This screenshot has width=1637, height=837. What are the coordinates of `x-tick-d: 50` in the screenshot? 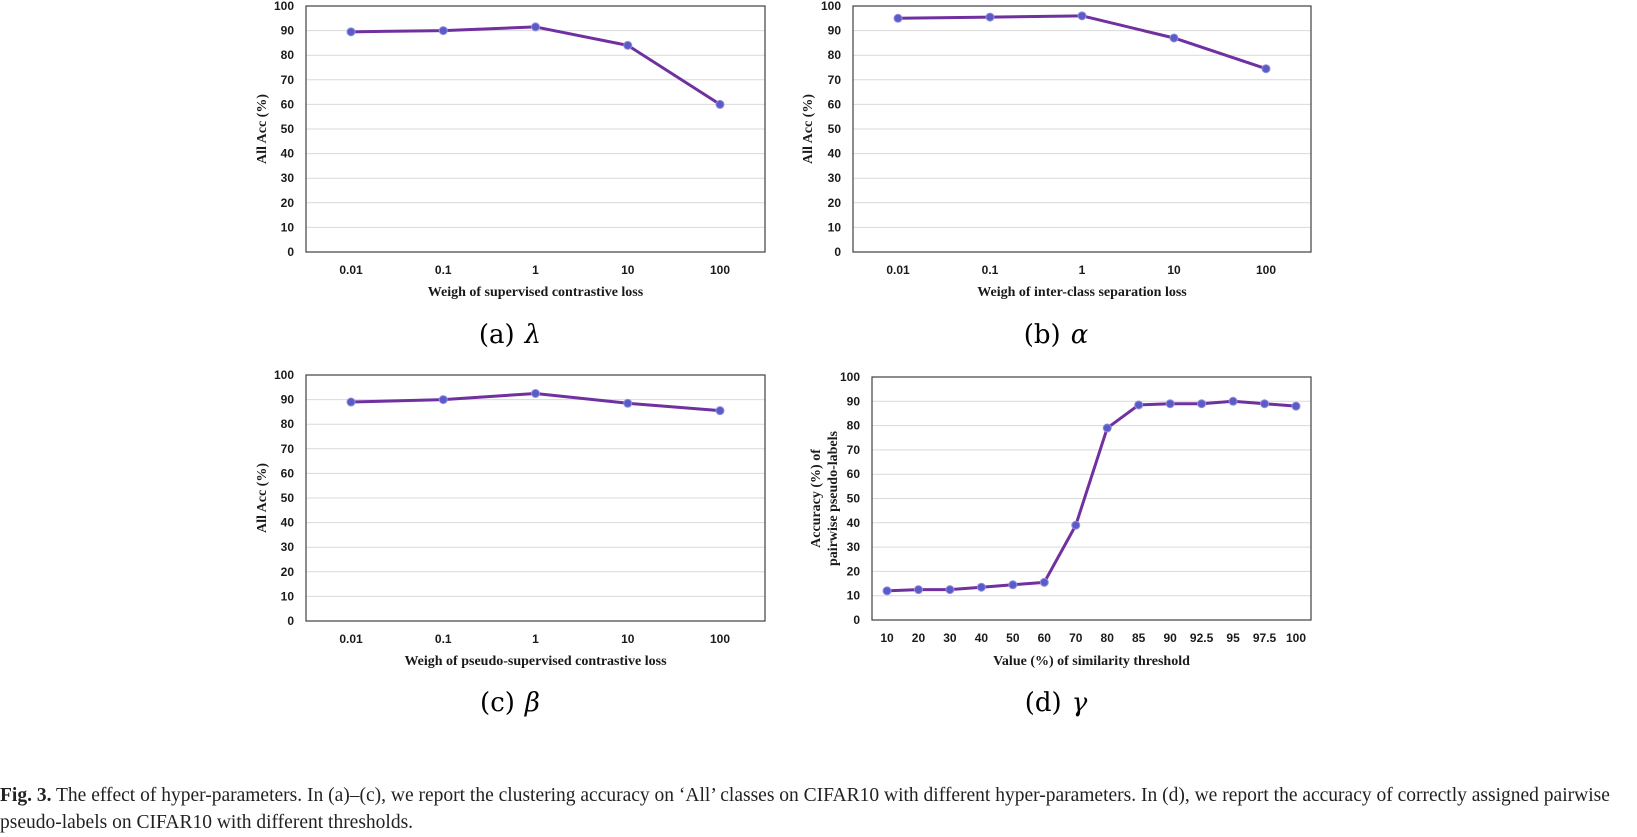 It's located at (1013, 638).